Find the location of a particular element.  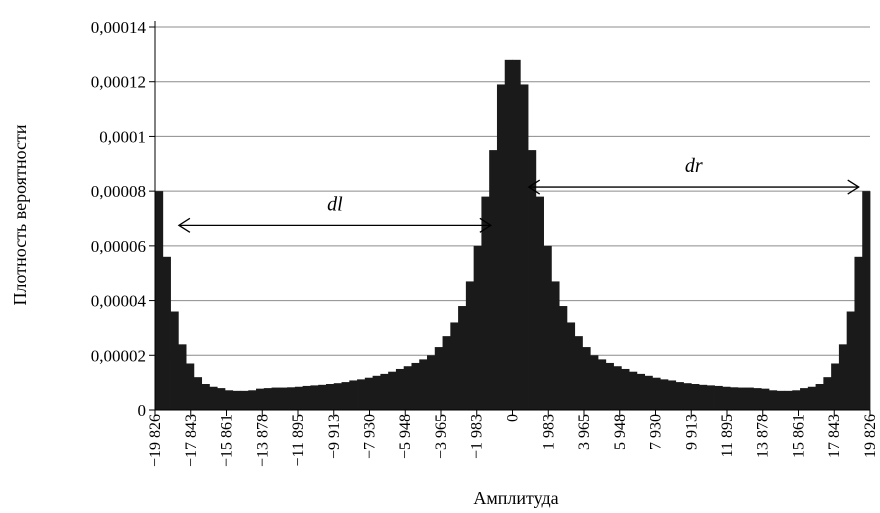

x-tick-label: 7 930 is located at coordinates (656, 432).